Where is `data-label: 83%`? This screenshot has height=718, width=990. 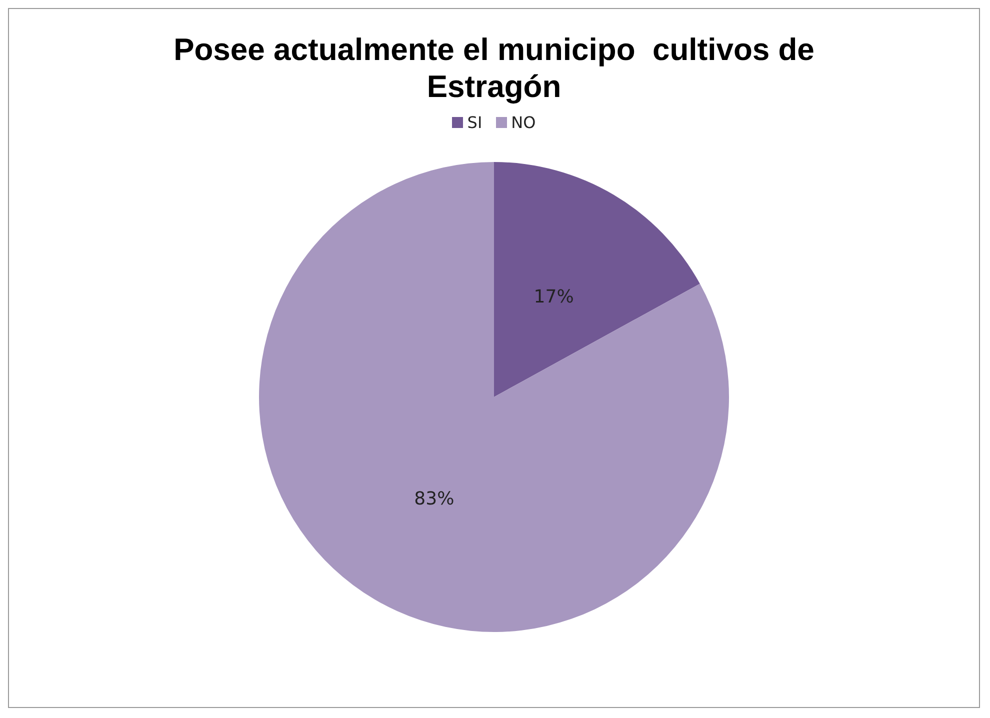
data-label: 83% is located at coordinates (434, 499).